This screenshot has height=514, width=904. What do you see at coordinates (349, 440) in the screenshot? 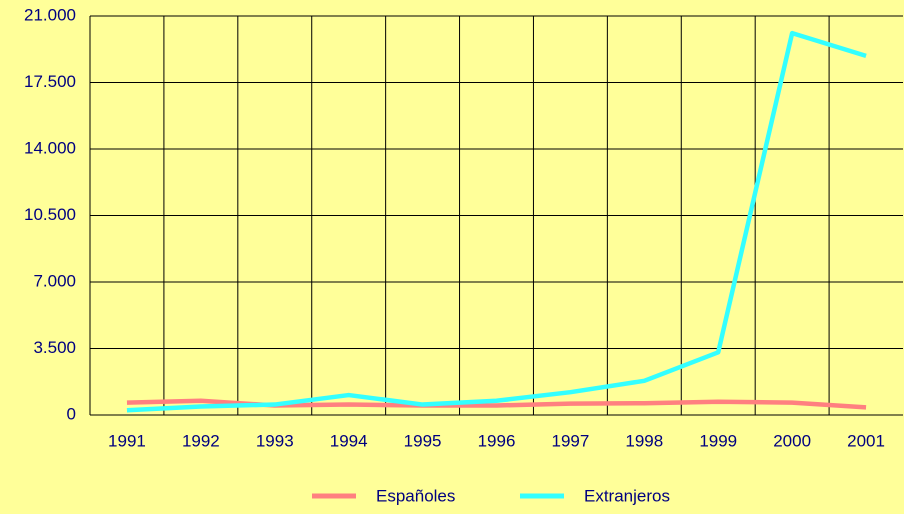
I see `x-tick-label: 1994` at bounding box center [349, 440].